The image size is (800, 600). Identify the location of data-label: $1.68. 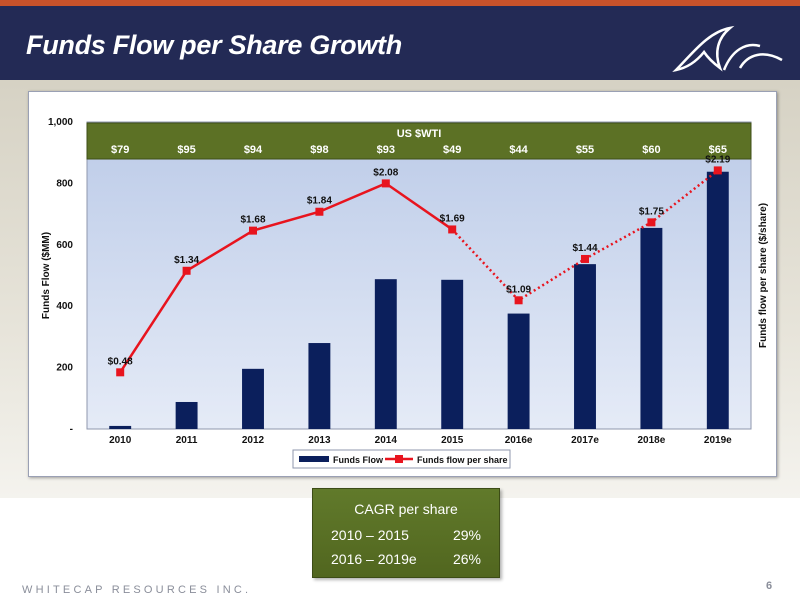
(252, 220).